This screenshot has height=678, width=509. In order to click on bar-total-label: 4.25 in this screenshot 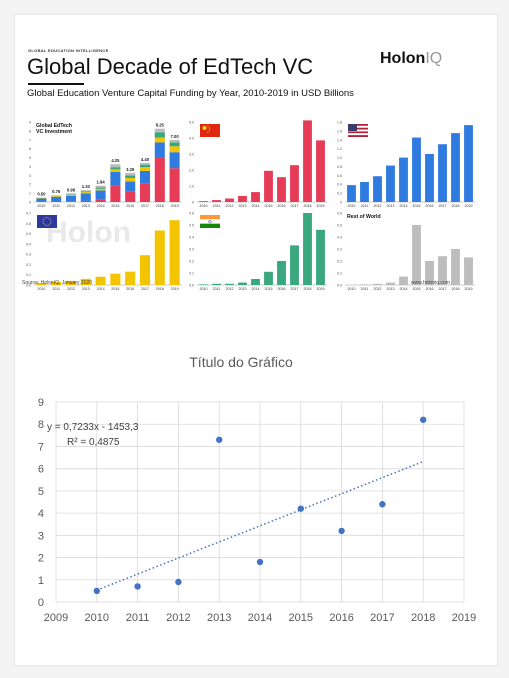, I will do `click(115, 160)`.